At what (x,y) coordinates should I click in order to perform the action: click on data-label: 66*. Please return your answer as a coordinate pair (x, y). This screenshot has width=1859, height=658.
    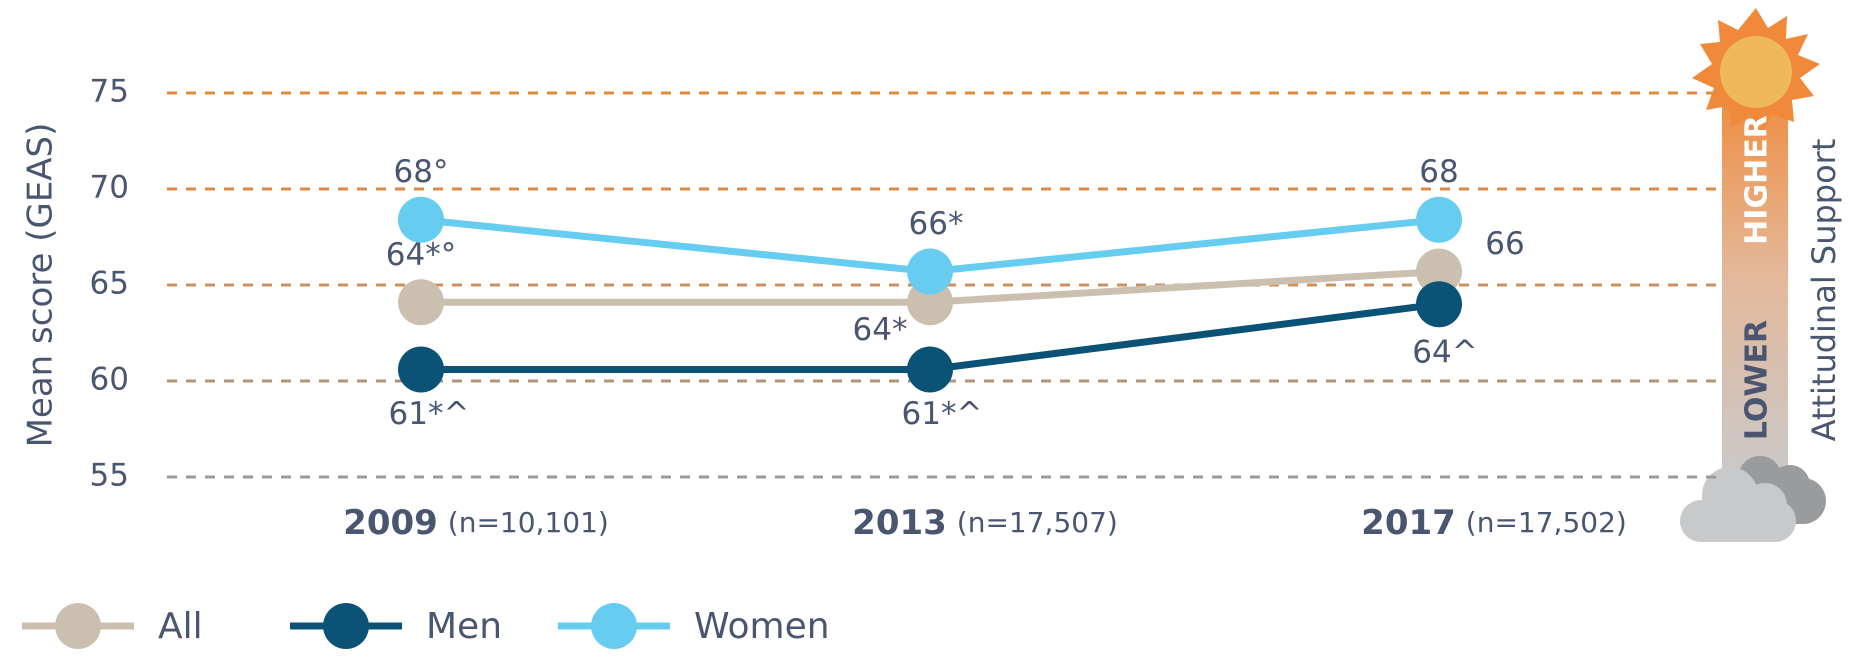
    Looking at the image, I should click on (936, 224).